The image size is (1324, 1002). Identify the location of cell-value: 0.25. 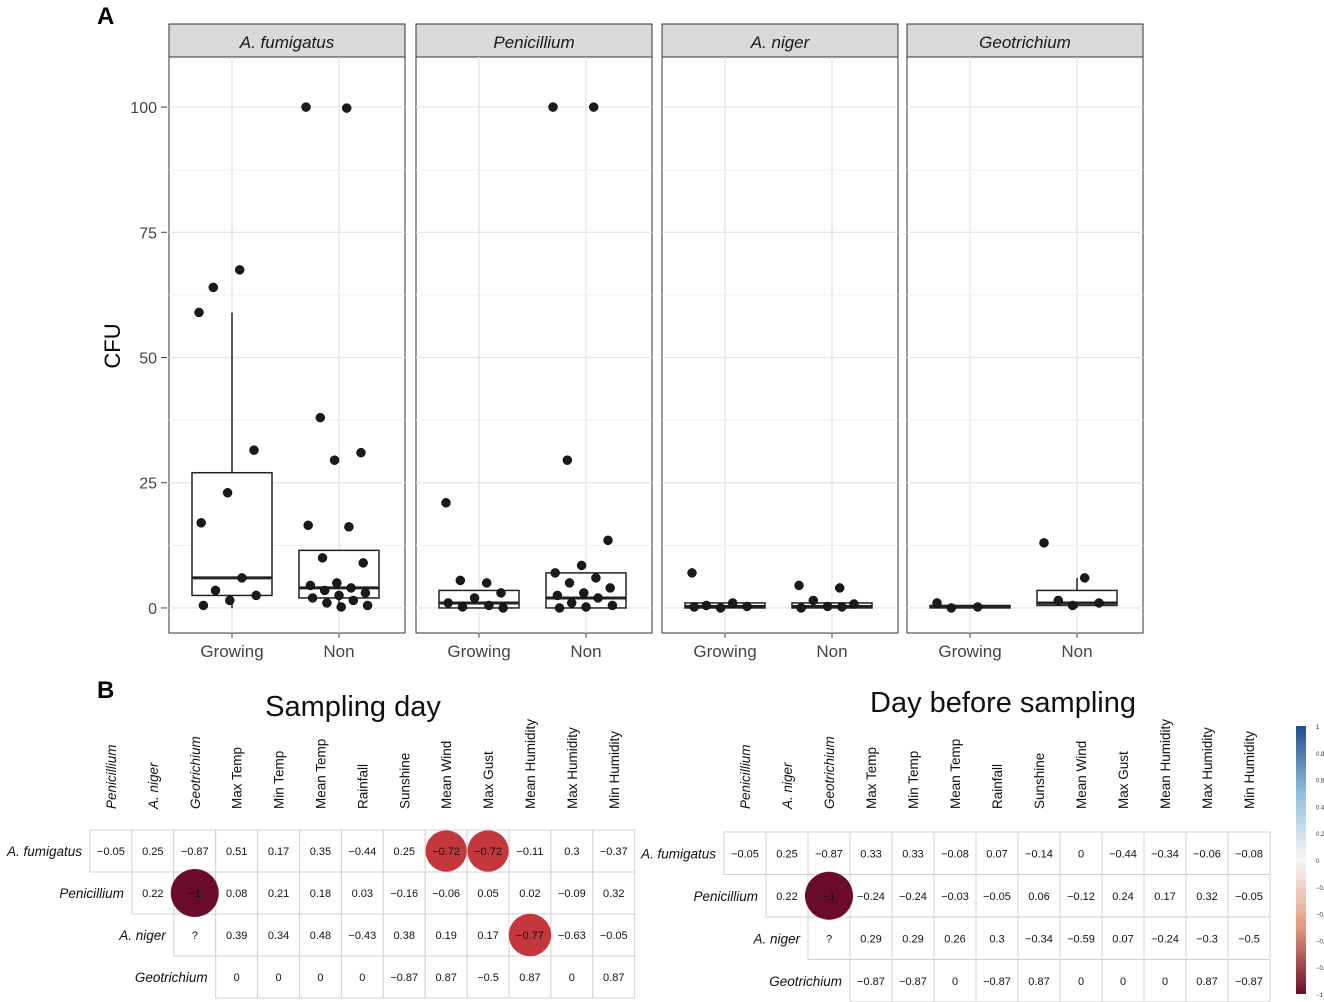
(152, 852).